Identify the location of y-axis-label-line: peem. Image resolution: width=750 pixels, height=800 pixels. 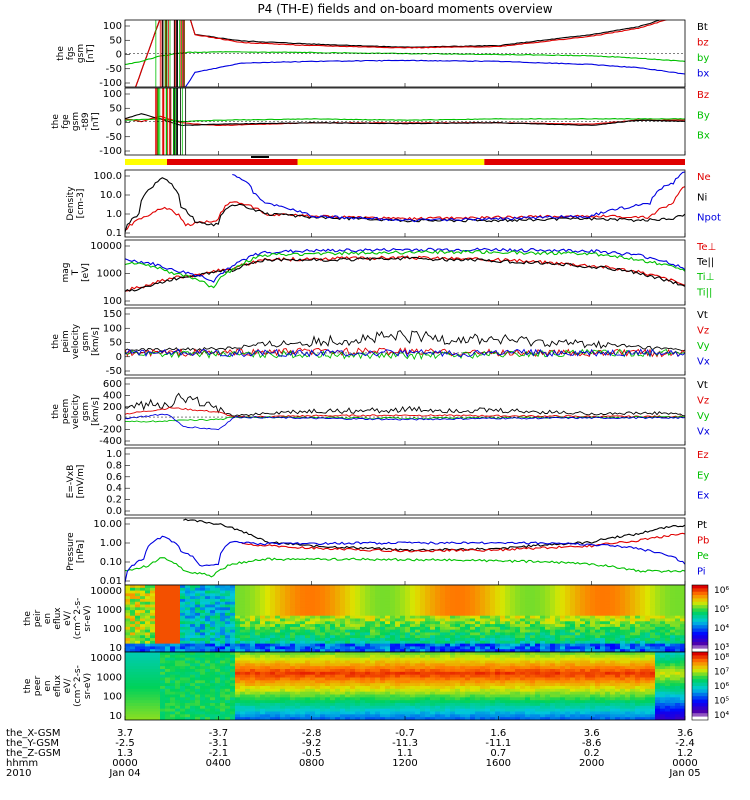
(66, 412).